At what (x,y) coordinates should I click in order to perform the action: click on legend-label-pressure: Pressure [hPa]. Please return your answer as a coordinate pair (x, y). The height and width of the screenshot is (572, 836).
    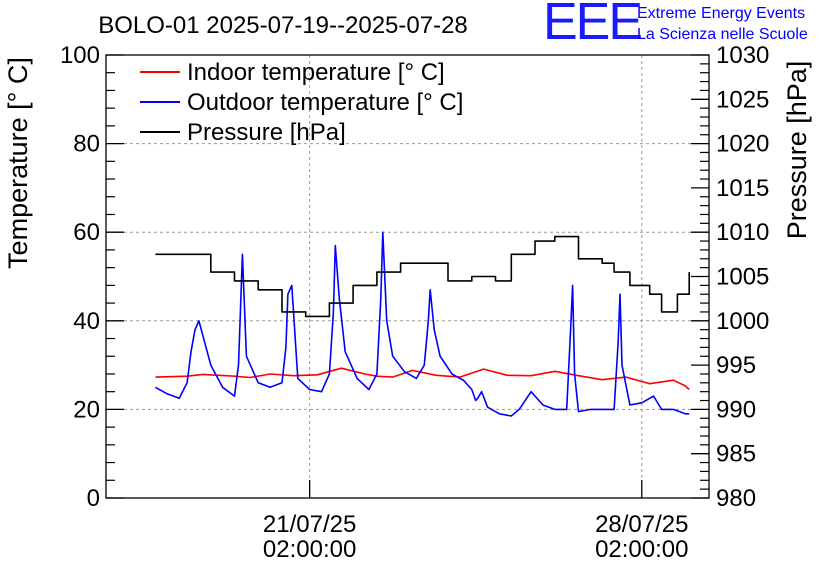
    Looking at the image, I should click on (266, 132).